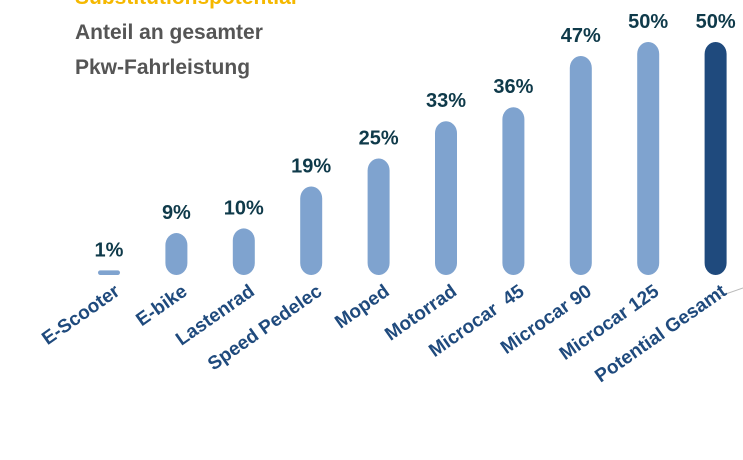  What do you see at coordinates (265, 328) in the screenshot?
I see `x-tick-label: Speed Pedelec` at bounding box center [265, 328].